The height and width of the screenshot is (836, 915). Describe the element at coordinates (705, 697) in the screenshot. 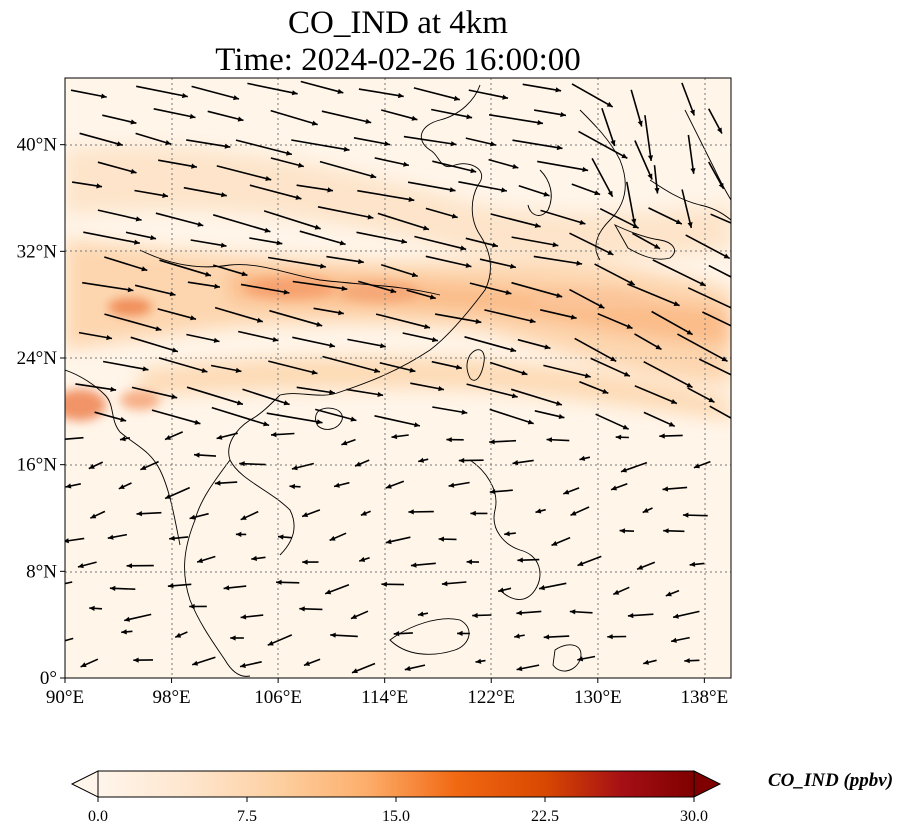

I see `lon-tick-label: 138°E` at that location.